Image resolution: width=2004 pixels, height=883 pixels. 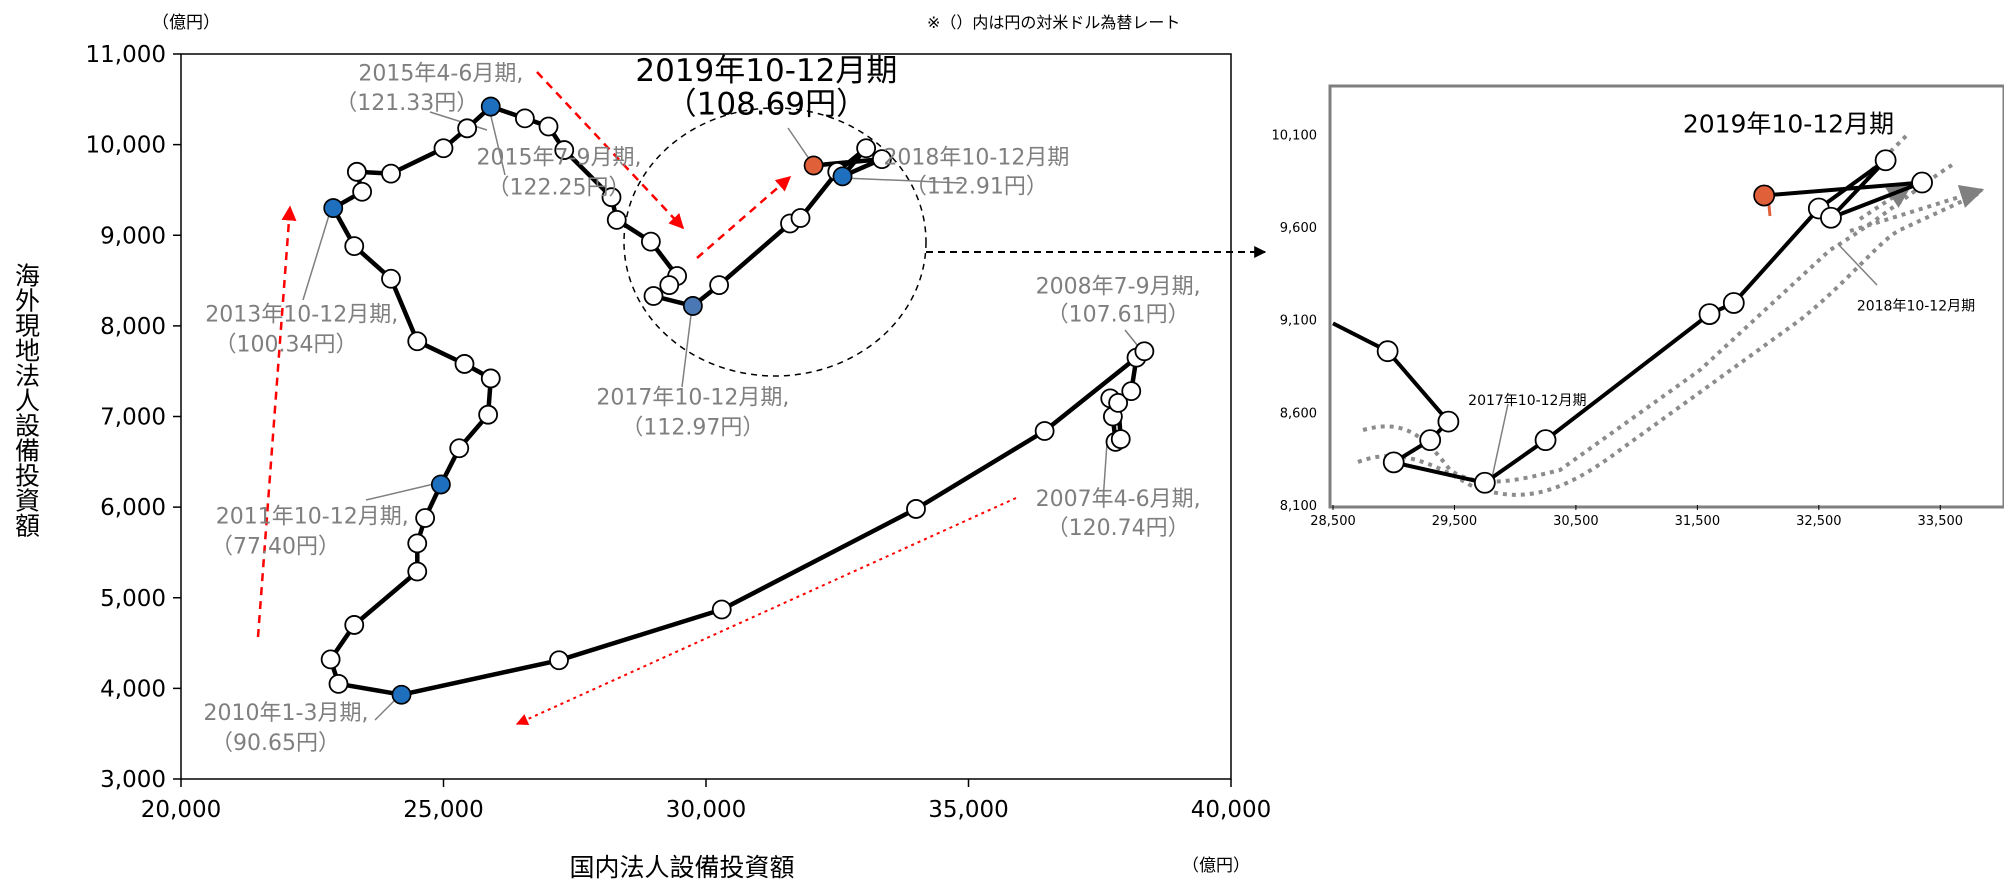 I want to click on leader-2011q4, so click(x=402, y=491).